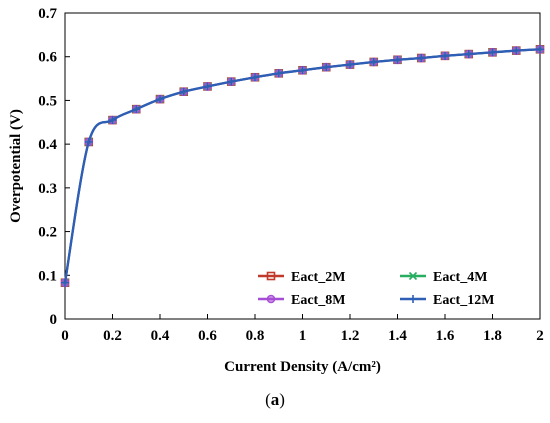 The image size is (550, 423). What do you see at coordinates (463, 300) in the screenshot?
I see `legend-label: Eact_12M` at bounding box center [463, 300].